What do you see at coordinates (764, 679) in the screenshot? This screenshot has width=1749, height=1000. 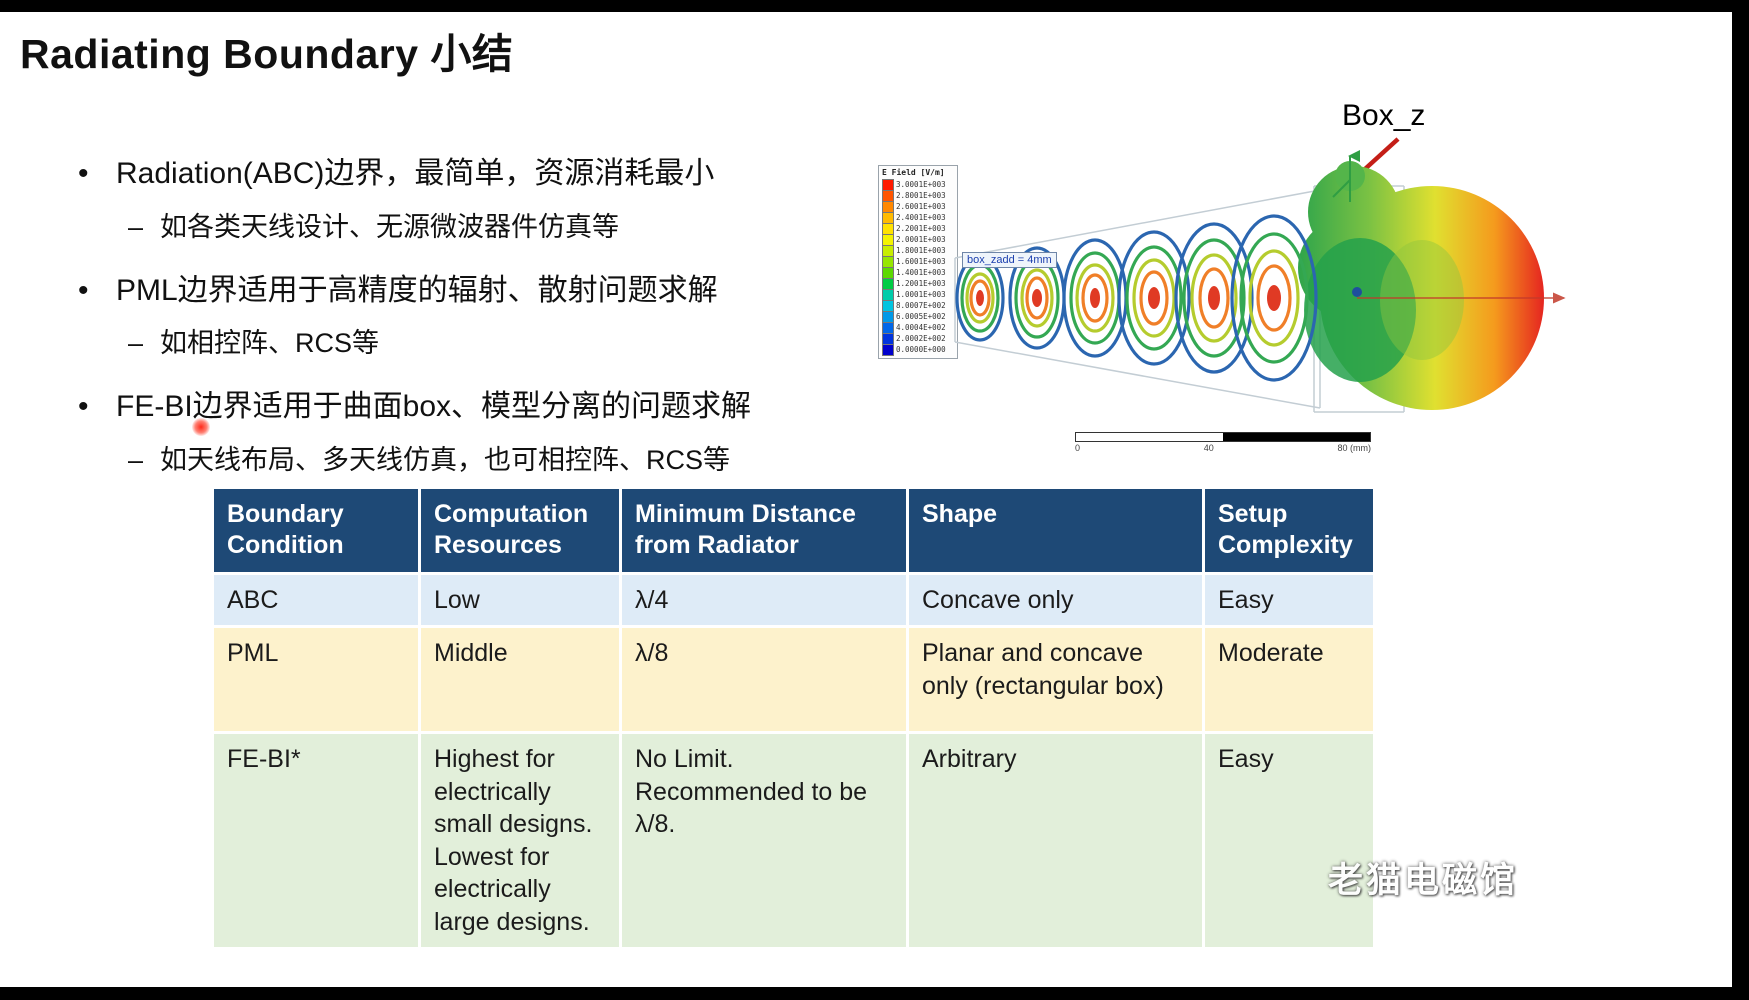 I see `table-cell: λ/8` at bounding box center [764, 679].